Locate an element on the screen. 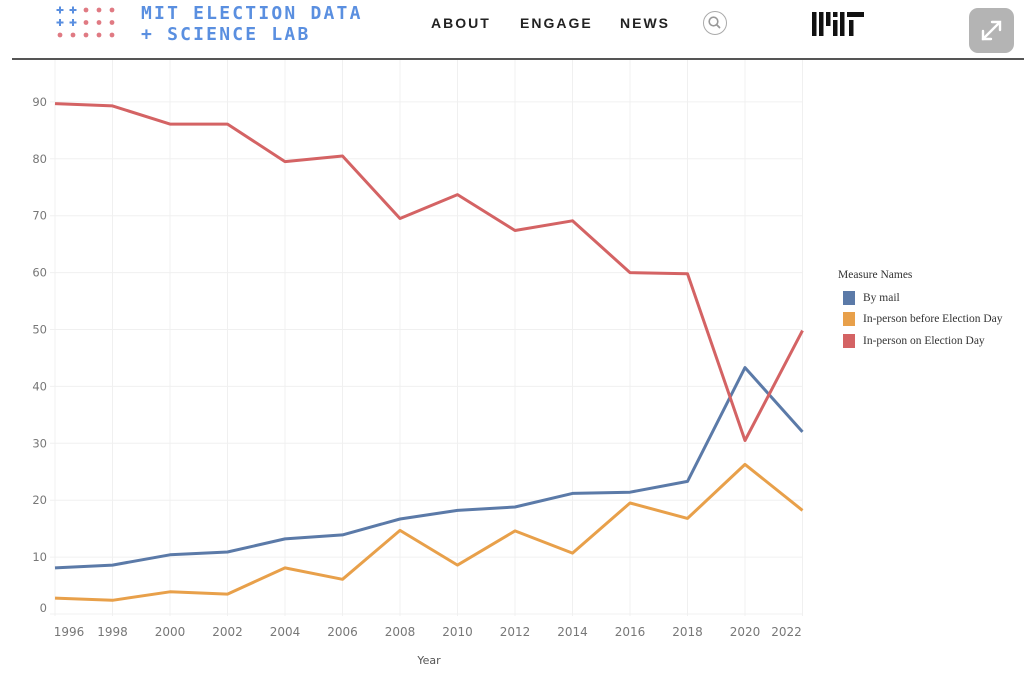 Image resolution: width=1024 pixels, height=697 pixels. x-axis-label: Year is located at coordinates (428, 660).